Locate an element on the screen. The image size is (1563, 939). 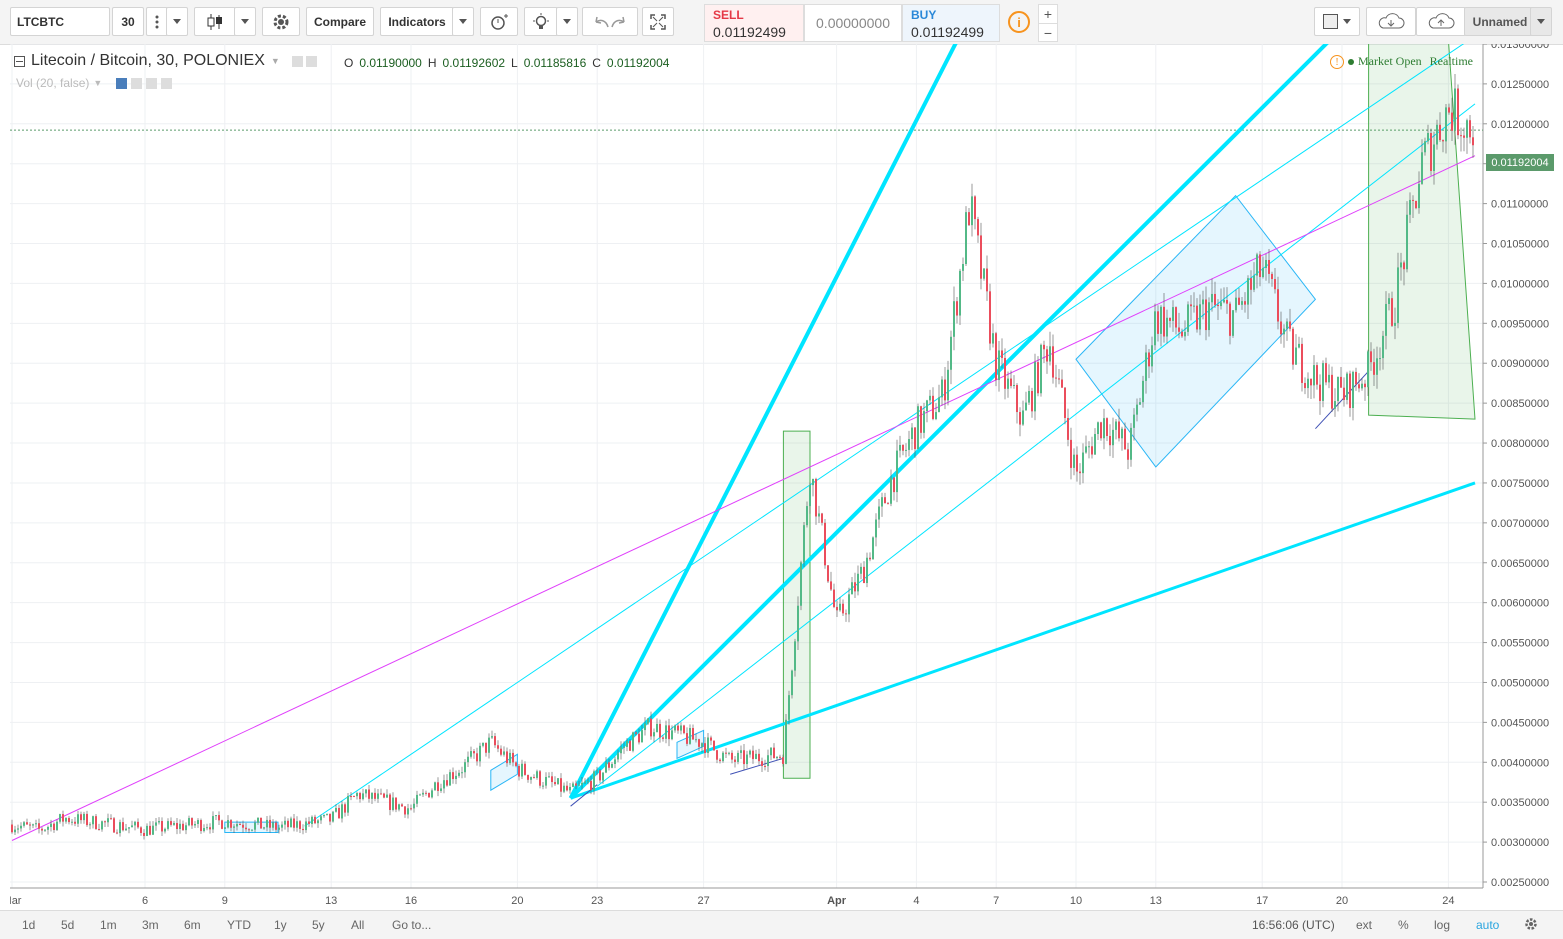
range-button-all: All is located at coordinates (358, 925).